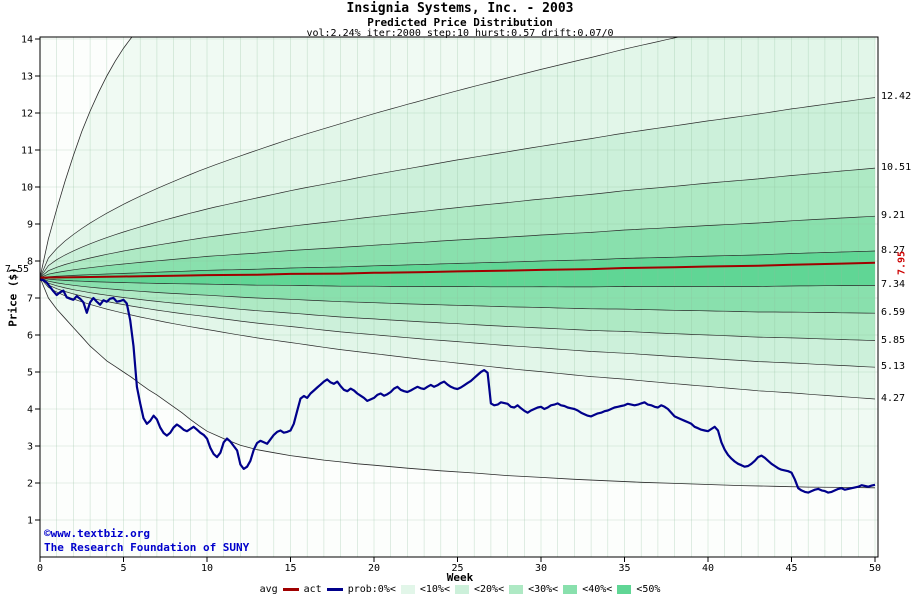 The width and height of the screenshot is (920, 600). I want to click on y-axis-title: Price ($), so click(13, 297).